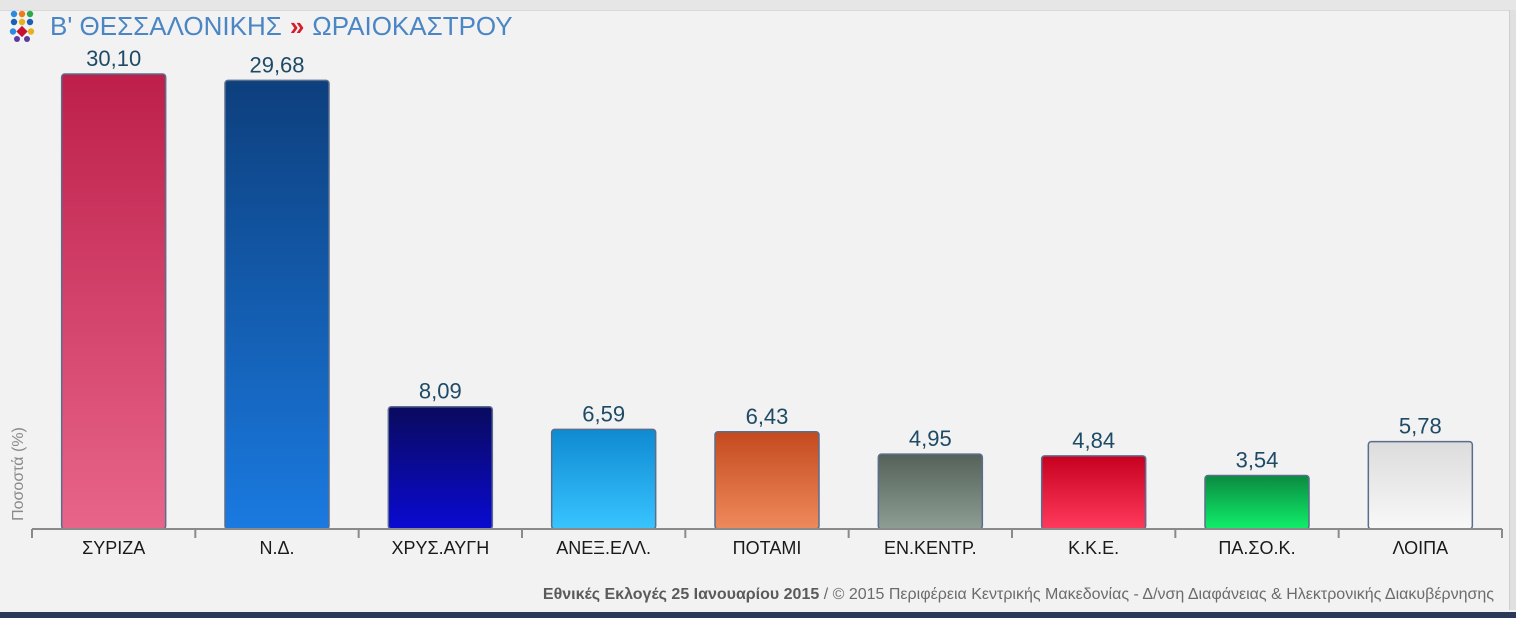 The height and width of the screenshot is (618, 1516). I want to click on bar-value-label: 30,10, so click(113, 58).